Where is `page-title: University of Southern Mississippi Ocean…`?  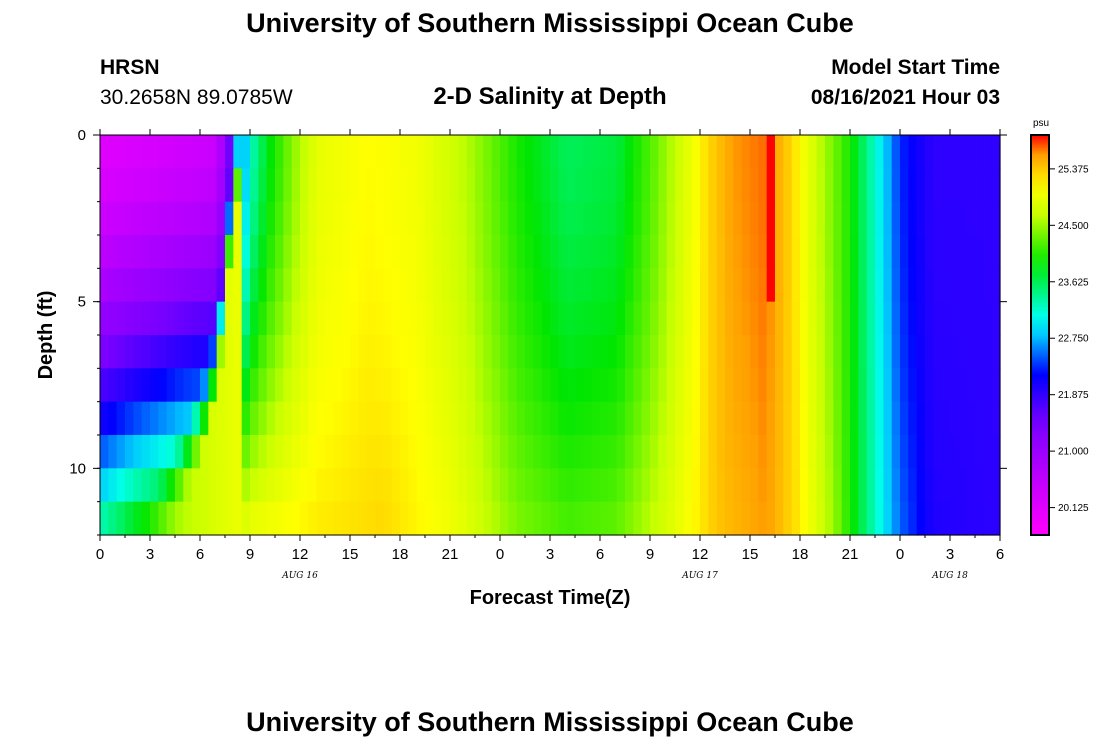
page-title: University of Southern Mississippi Ocean… is located at coordinates (550, 23).